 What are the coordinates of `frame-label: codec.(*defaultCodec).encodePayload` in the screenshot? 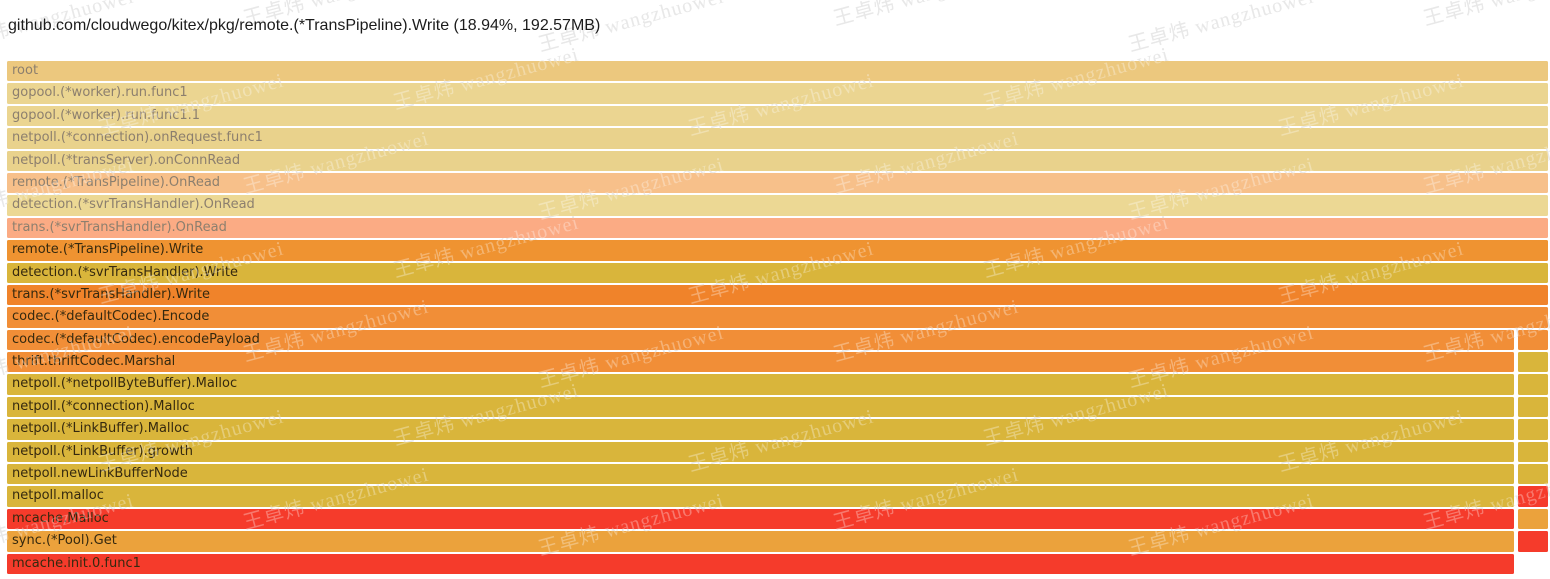 It's located at (136, 339).